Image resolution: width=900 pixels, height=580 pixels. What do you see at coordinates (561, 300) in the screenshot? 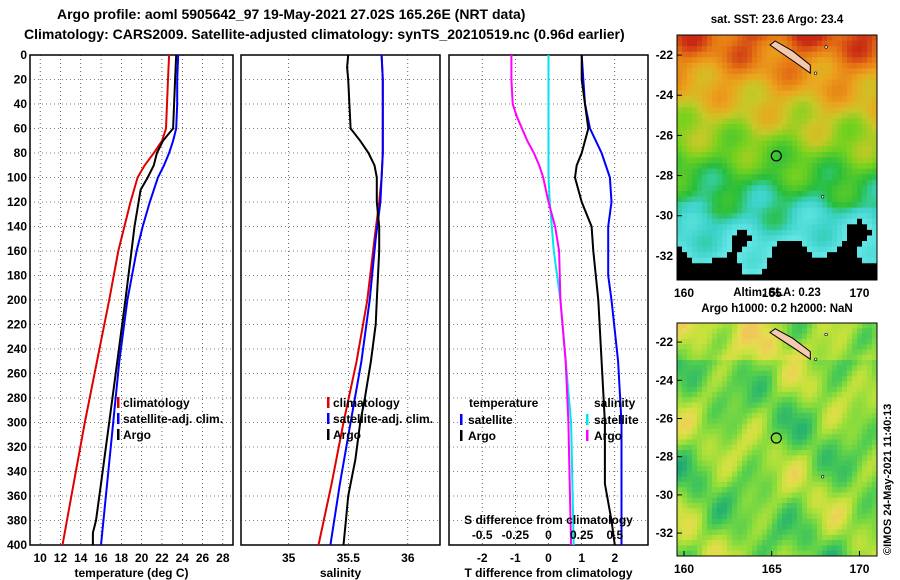
I see `series-line-s-satellite` at bounding box center [561, 300].